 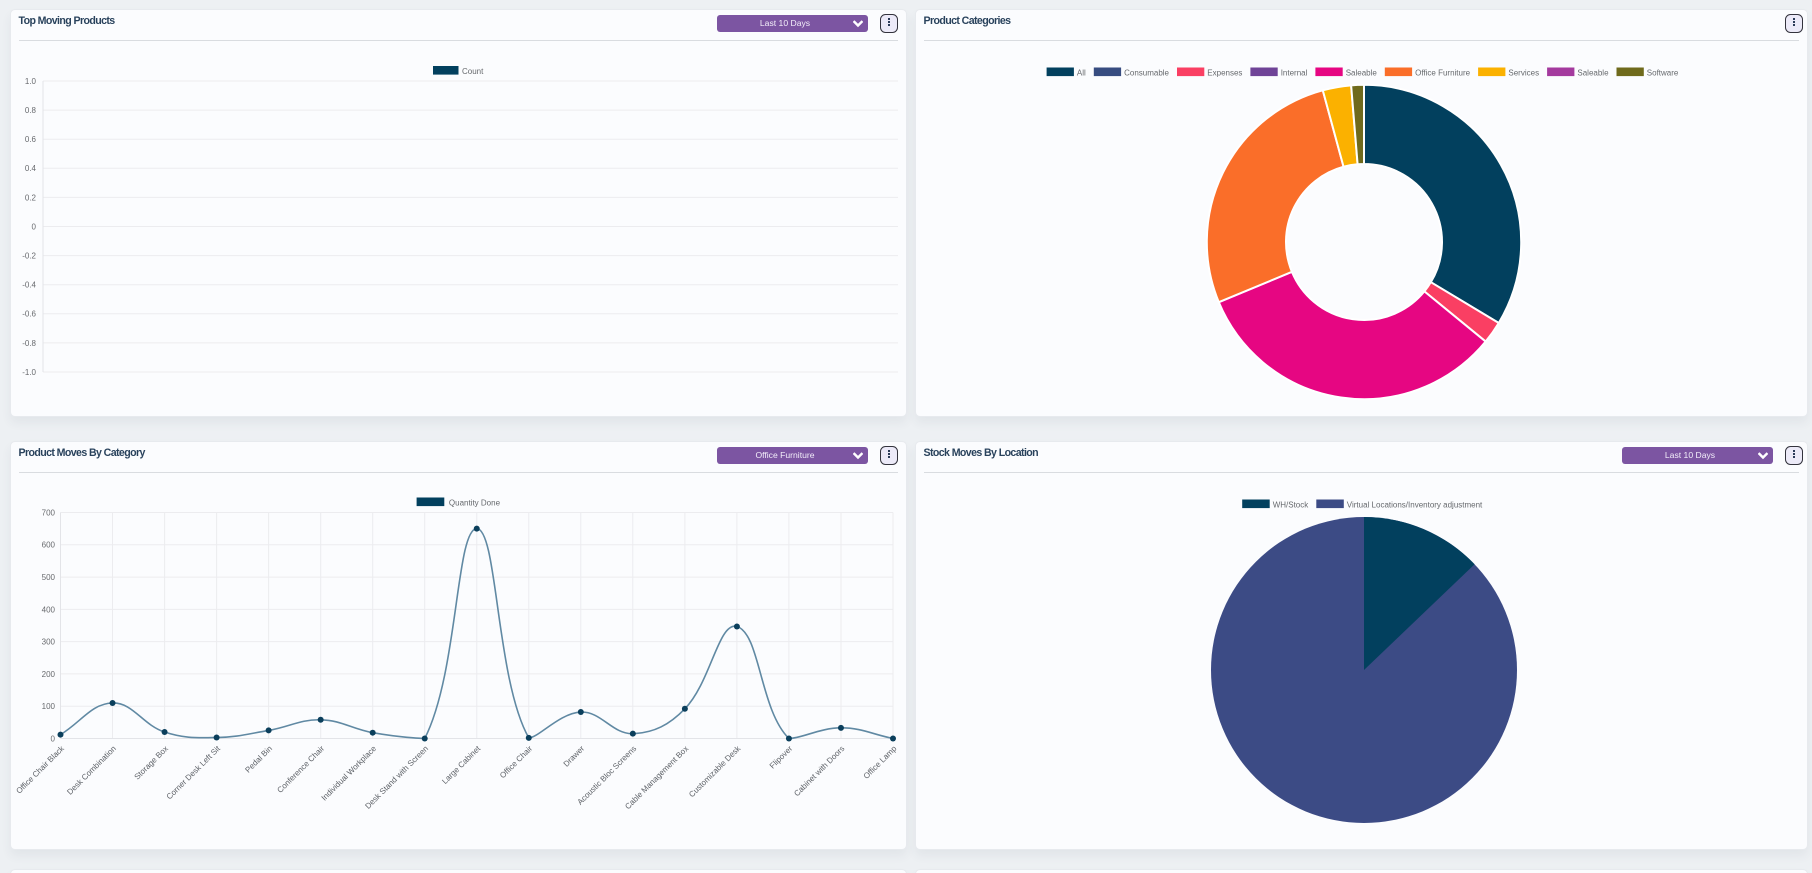 What do you see at coordinates (31, 81) in the screenshot?
I see `svg-text: 1.0` at bounding box center [31, 81].